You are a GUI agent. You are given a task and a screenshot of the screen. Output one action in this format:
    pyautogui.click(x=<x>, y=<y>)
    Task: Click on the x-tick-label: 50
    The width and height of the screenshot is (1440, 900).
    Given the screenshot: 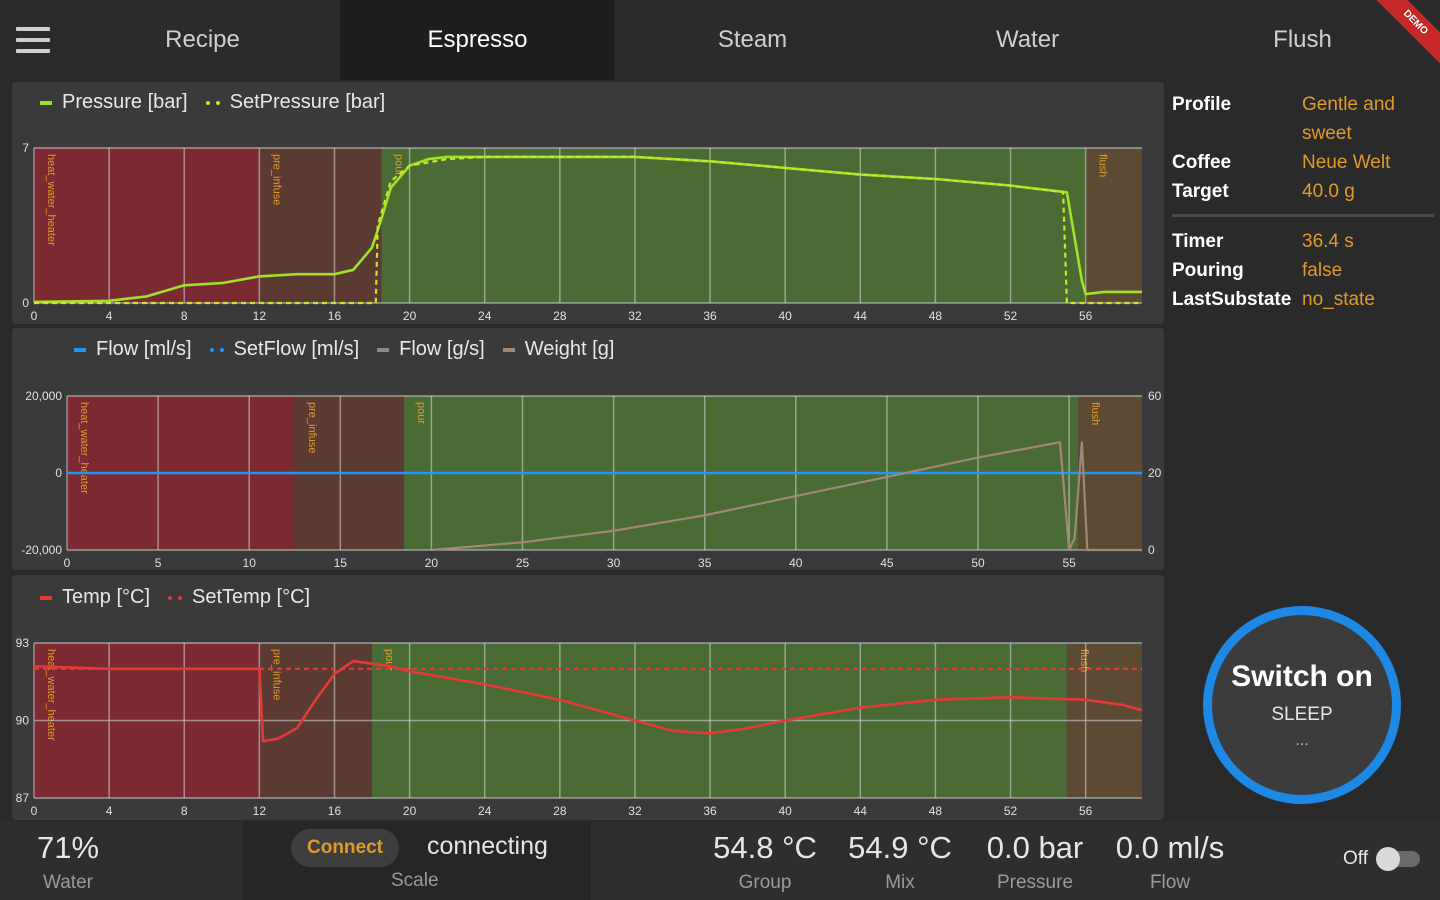 What is the action you would take?
    pyautogui.click(x=978, y=563)
    